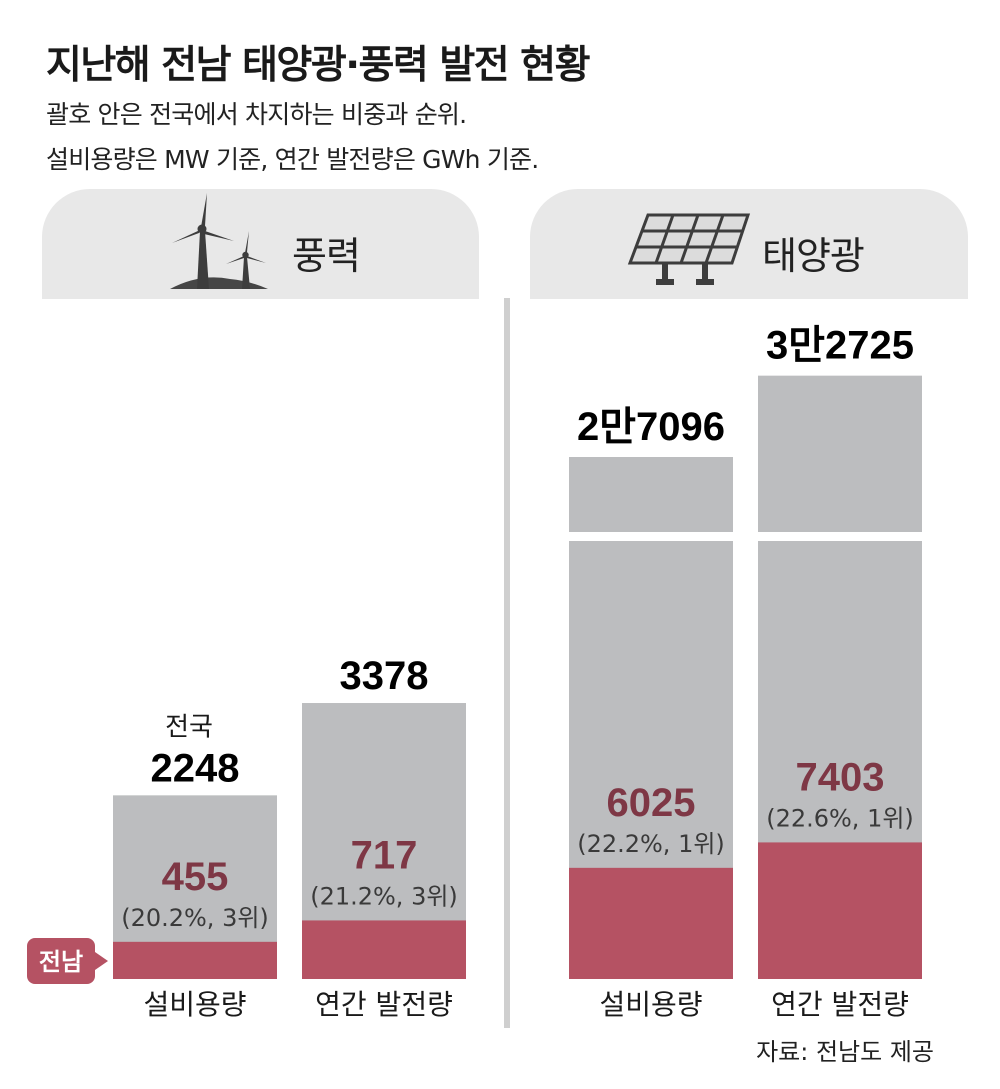 This screenshot has height=1089, width=1000. I want to click on subtitle-note-share: 괄호 안은 전국에서 차지하는 비중과 순위., so click(256, 114).